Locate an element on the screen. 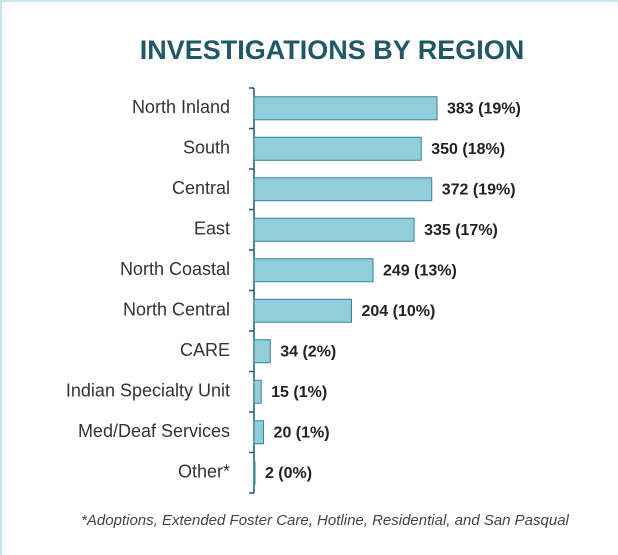 Image resolution: width=618 pixels, height=555 pixels. category-label: North Inland is located at coordinates (181, 107).